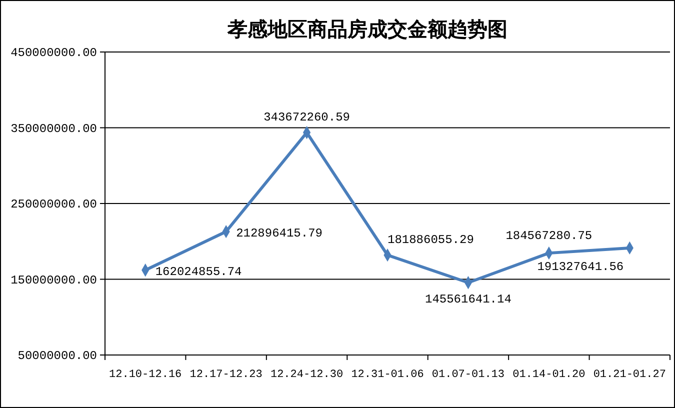 The height and width of the screenshot is (408, 675). Describe the element at coordinates (549, 375) in the screenshot. I see `x-tick-label: 01.14-01.20` at that location.